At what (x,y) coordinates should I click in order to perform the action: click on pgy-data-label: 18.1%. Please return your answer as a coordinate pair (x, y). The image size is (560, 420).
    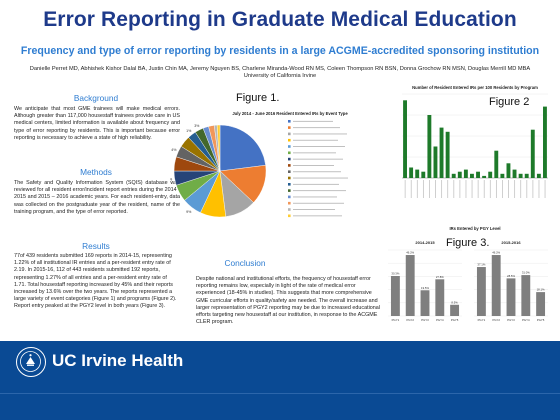
    Looking at the image, I should click on (541, 290).